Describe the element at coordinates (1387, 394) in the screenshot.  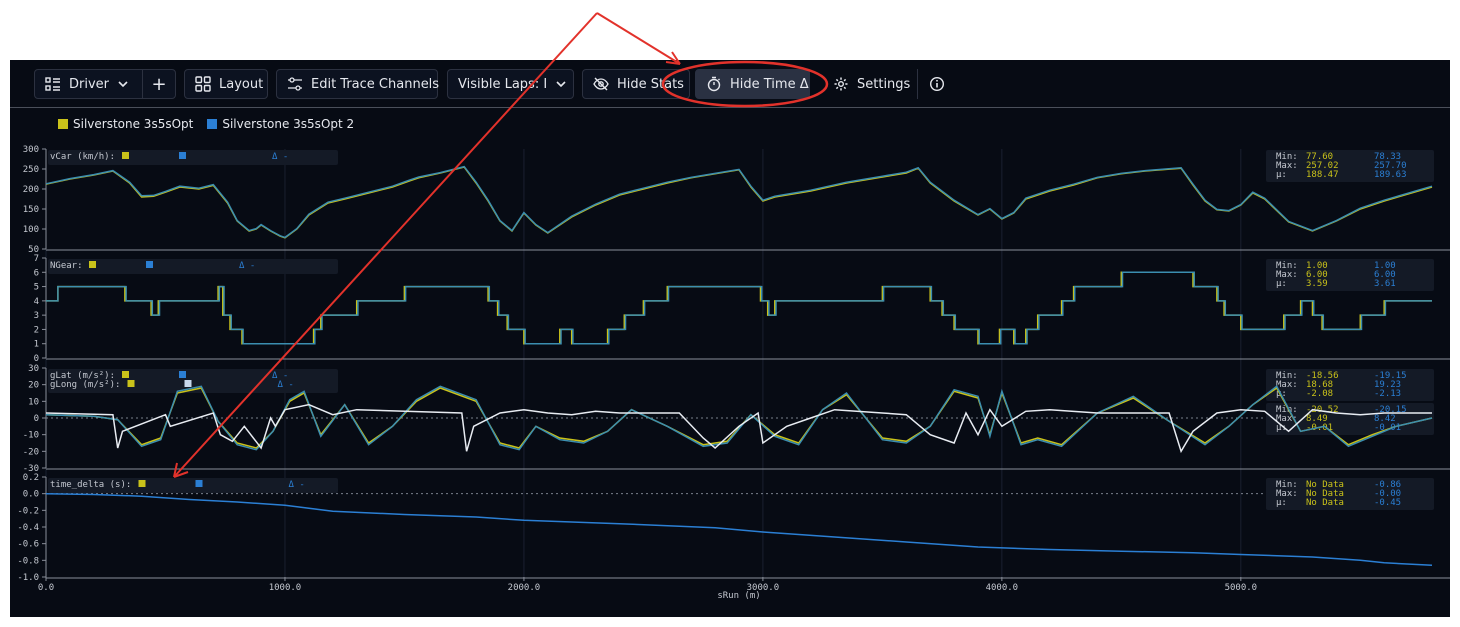
I see `stats-value-b: -2.13` at that location.